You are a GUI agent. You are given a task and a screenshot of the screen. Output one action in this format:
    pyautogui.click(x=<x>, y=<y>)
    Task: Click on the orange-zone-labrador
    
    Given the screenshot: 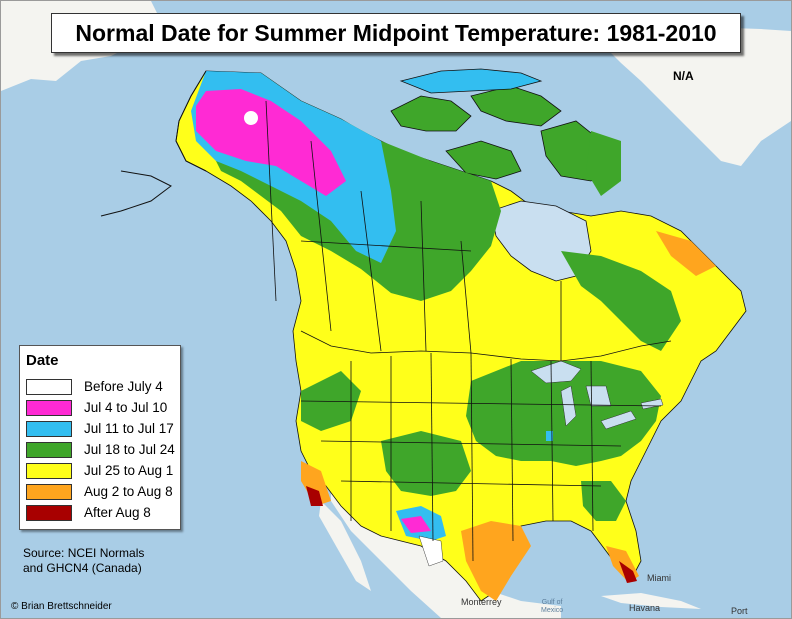 What is the action you would take?
    pyautogui.click(x=686, y=253)
    